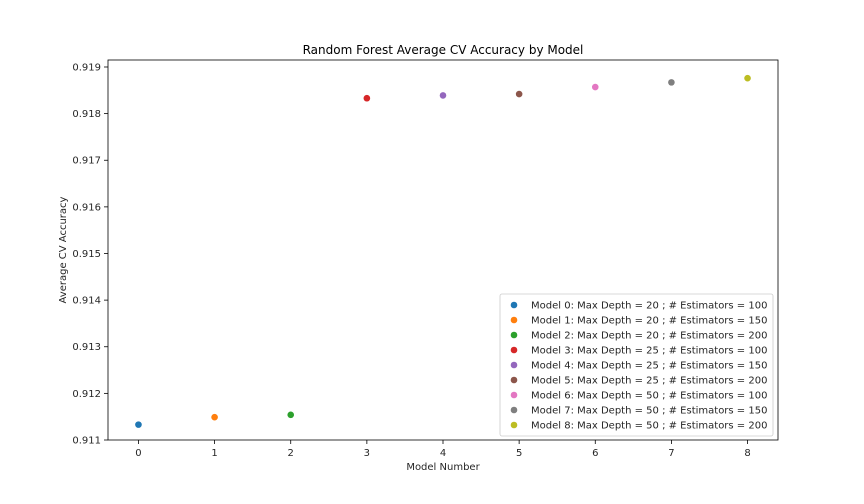 The image size is (864, 504). Describe the element at coordinates (367, 453) in the screenshot. I see `x-tick-label: 3` at that location.